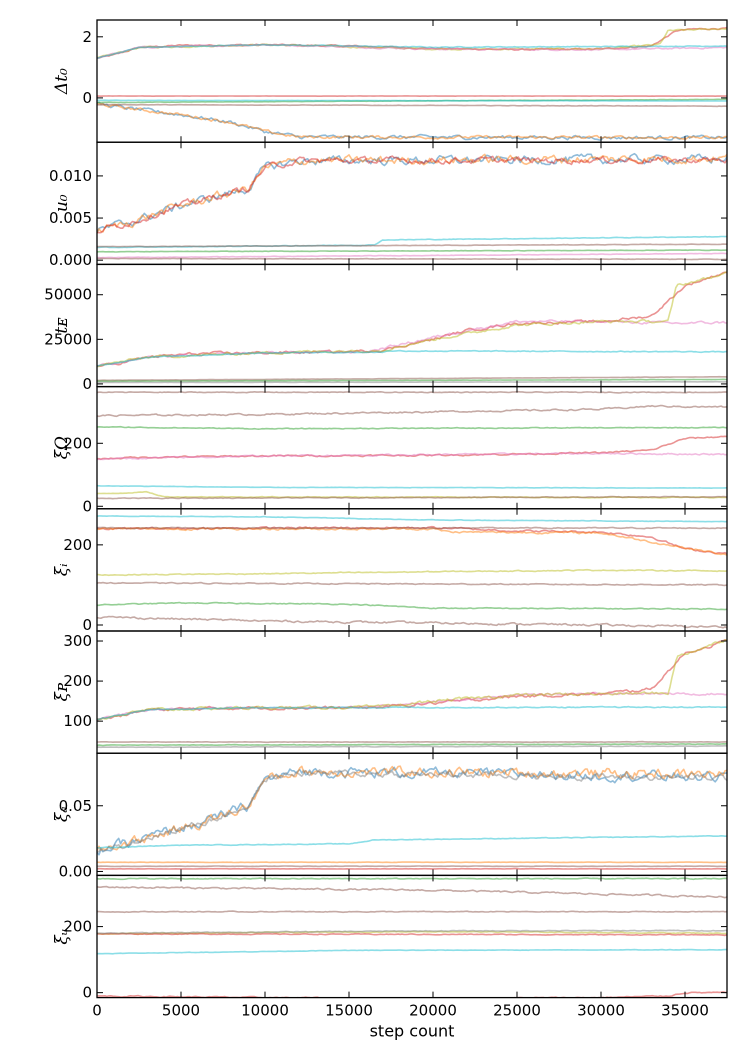 Image resolution: width=750 pixels, height=1050 pixels. Describe the element at coordinates (181, 1011) in the screenshot. I see `x-tick-label: 5000` at that location.